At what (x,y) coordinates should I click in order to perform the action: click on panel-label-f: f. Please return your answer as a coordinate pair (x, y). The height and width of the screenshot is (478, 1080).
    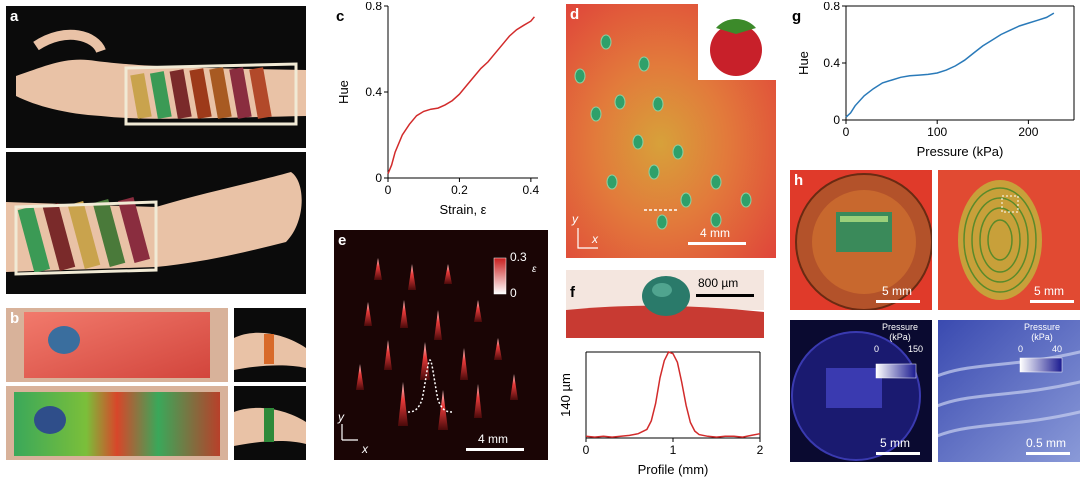
    Looking at the image, I should click on (572, 292).